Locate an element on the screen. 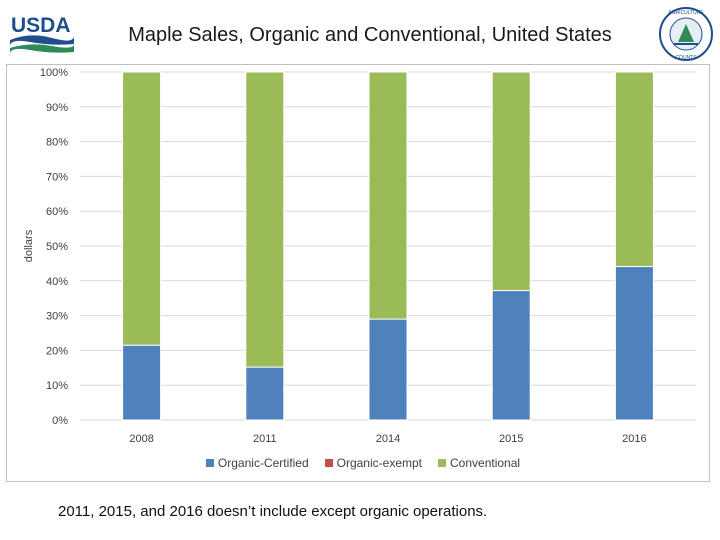  legend-item-organic-exempt: Organic-exempt is located at coordinates (373, 463).